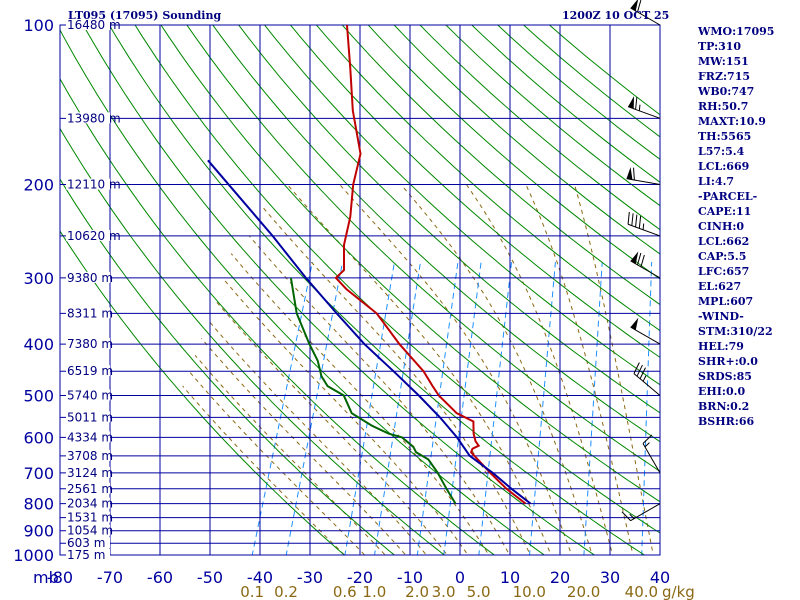 The height and width of the screenshot is (600, 800). I want to click on temperature-tick-label: 20, so click(560, 577).